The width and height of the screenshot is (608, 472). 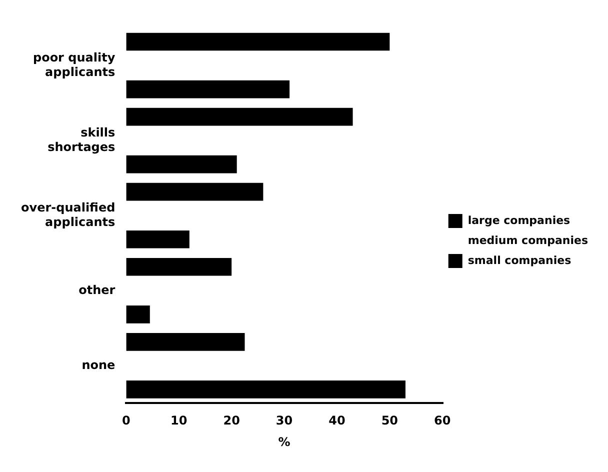 I want to click on y-tick-label: none, so click(x=99, y=365).